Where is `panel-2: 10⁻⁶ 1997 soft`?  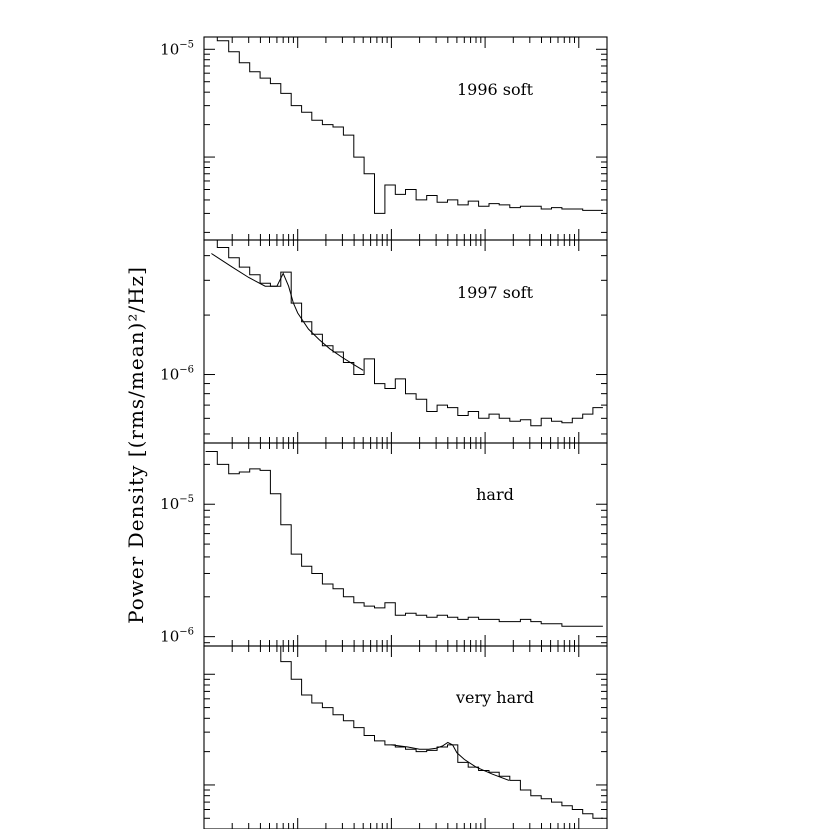 panel-2: 10⁻⁶ 1997 soft is located at coordinates (384, 341).